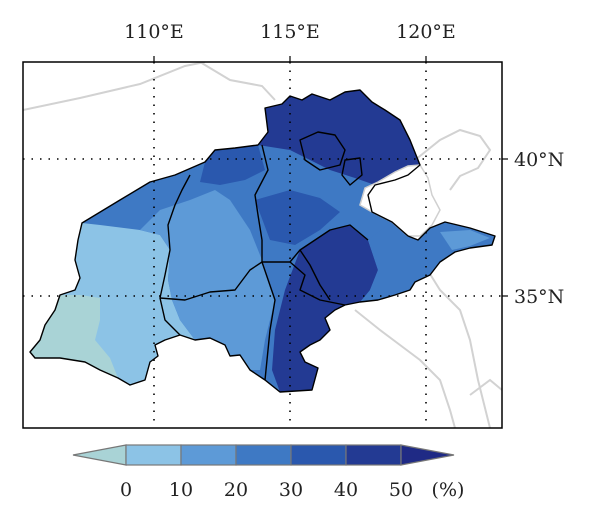 The height and width of the screenshot is (522, 600). What do you see at coordinates (401, 490) in the screenshot?
I see `colorbar-label-50: 50` at bounding box center [401, 490].